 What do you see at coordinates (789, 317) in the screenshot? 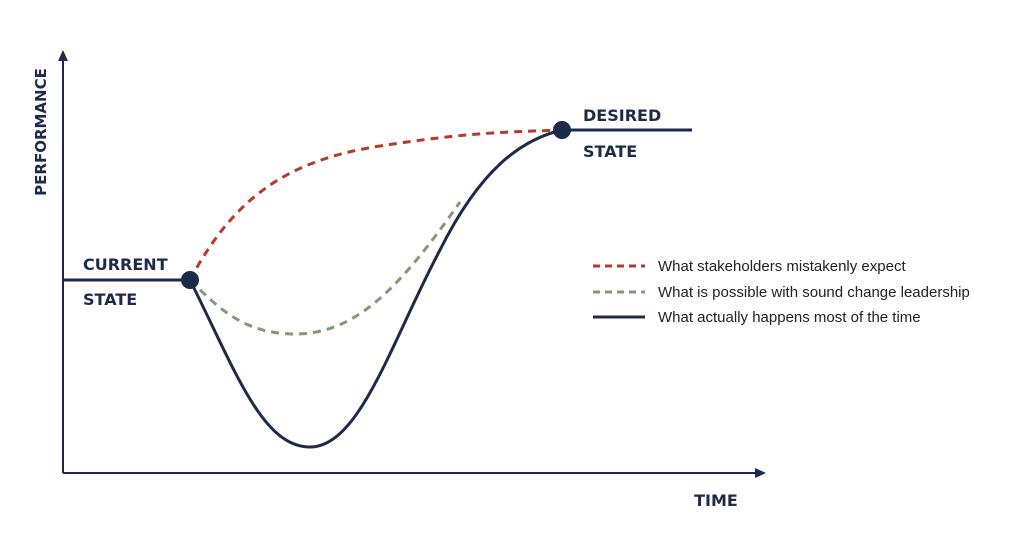
I see `legend-label-actual: What actually happens most of the time` at bounding box center [789, 317].